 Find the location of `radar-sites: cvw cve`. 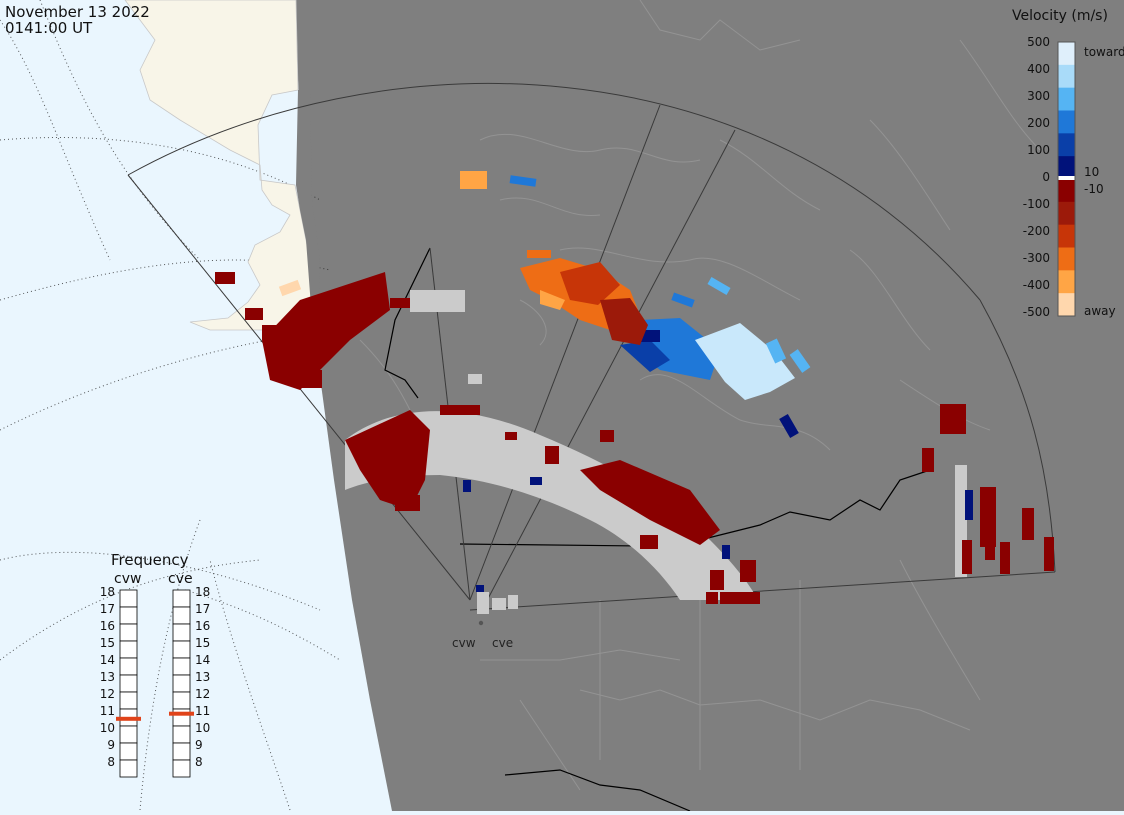

radar-sites: cvw cve is located at coordinates (482, 635).